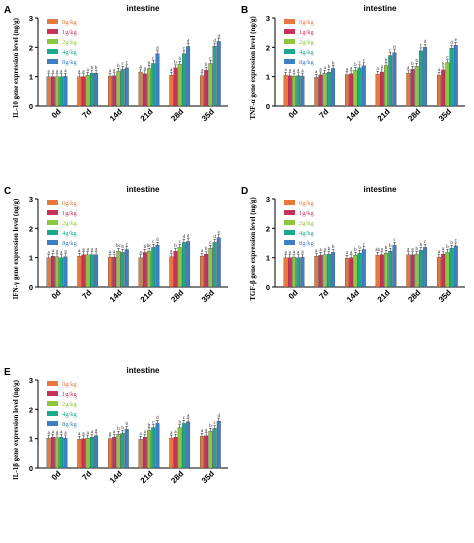 This screenshot has height=543, width=474. I want to click on y-tick-label: 0, so click(31, 468).